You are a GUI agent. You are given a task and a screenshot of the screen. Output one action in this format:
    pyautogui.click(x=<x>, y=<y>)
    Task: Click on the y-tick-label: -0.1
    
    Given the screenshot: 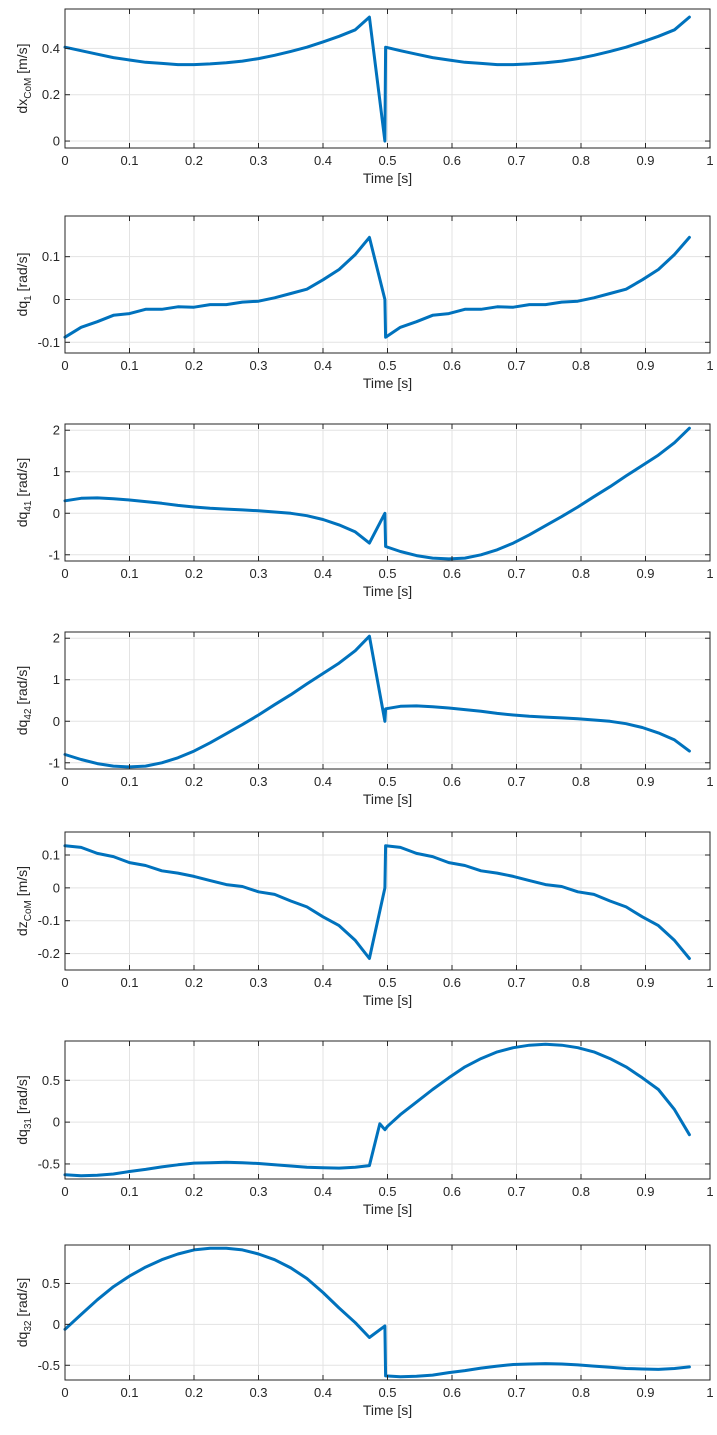 What is the action you would take?
    pyautogui.click(x=49, y=342)
    